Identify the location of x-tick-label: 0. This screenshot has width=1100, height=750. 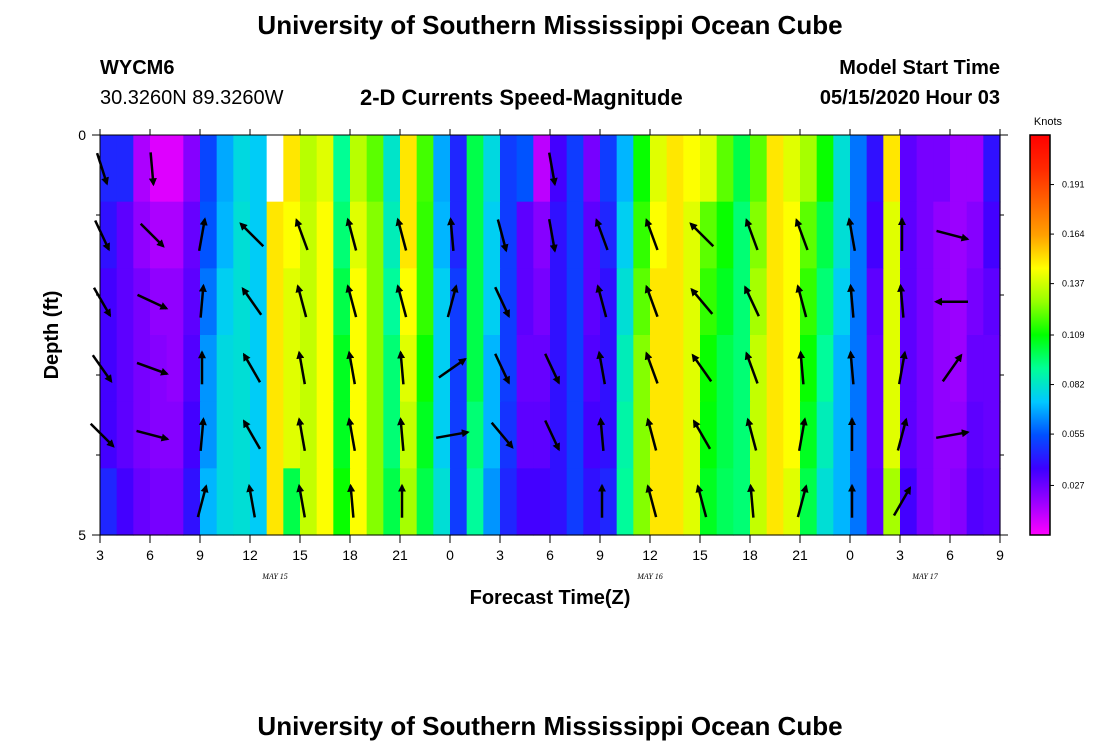
(450, 555).